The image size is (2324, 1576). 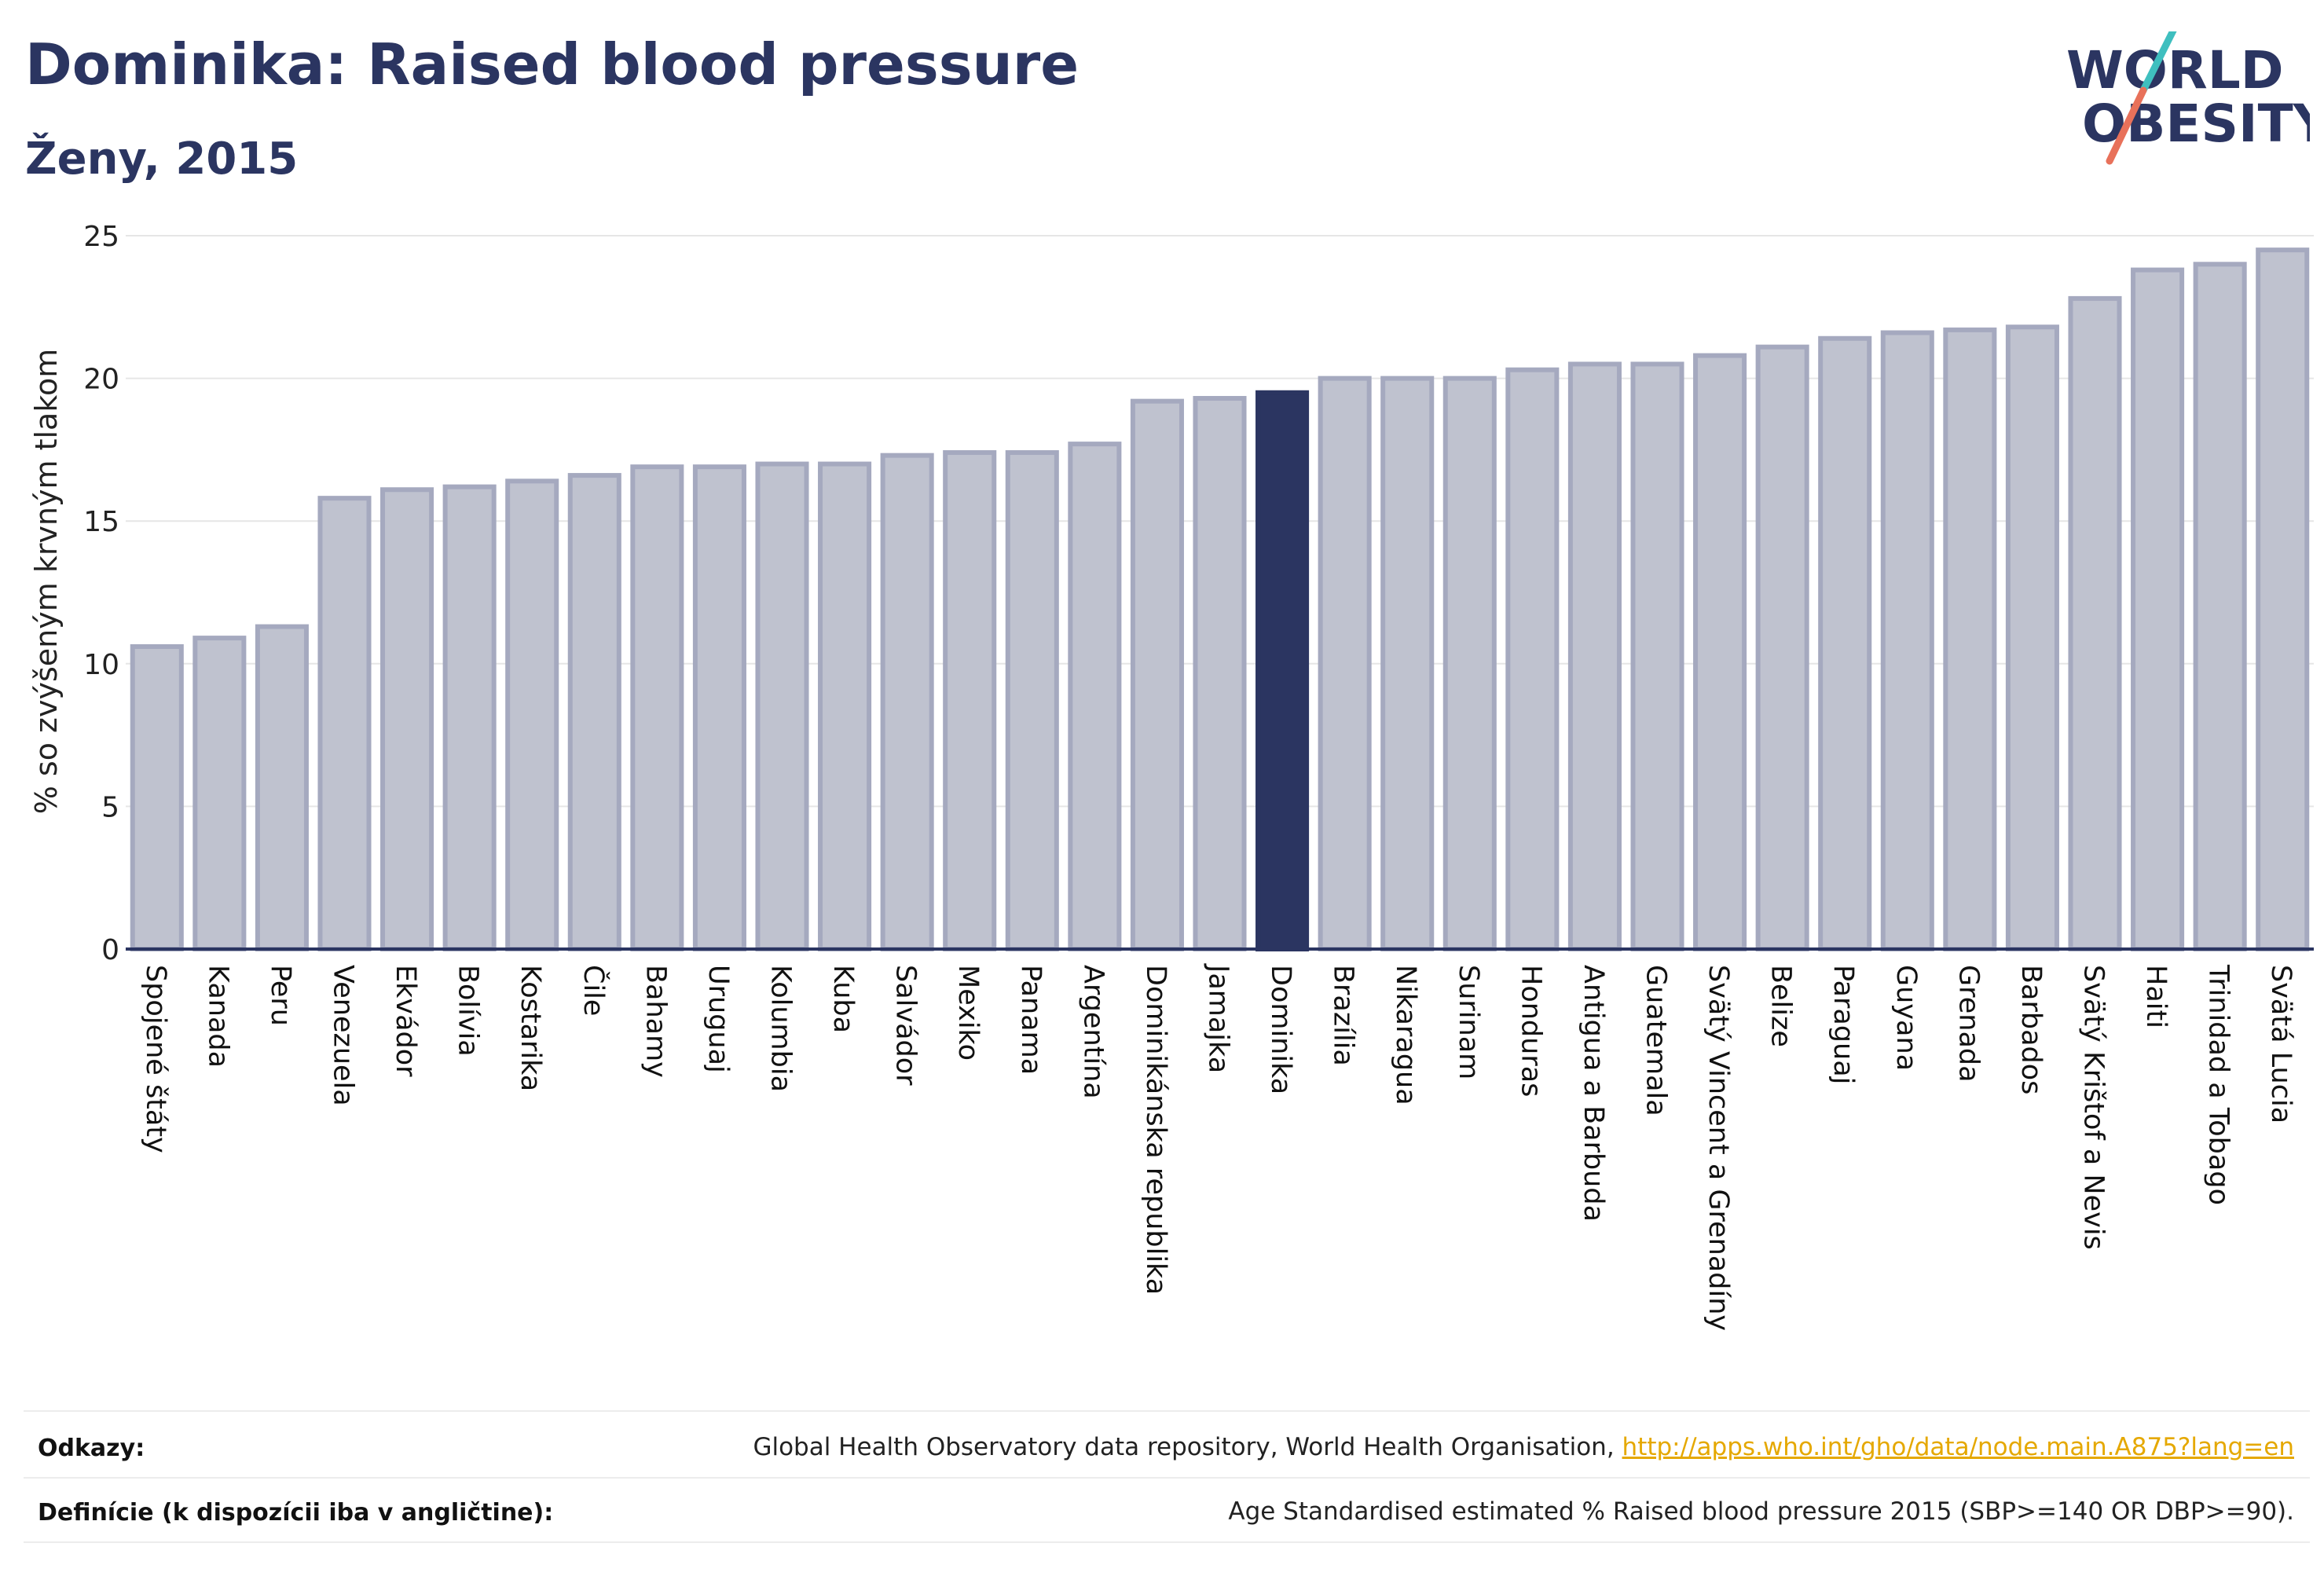 What do you see at coordinates (2218, 1084) in the screenshot?
I see `x-tick-label: Trinidad a Tobago` at bounding box center [2218, 1084].